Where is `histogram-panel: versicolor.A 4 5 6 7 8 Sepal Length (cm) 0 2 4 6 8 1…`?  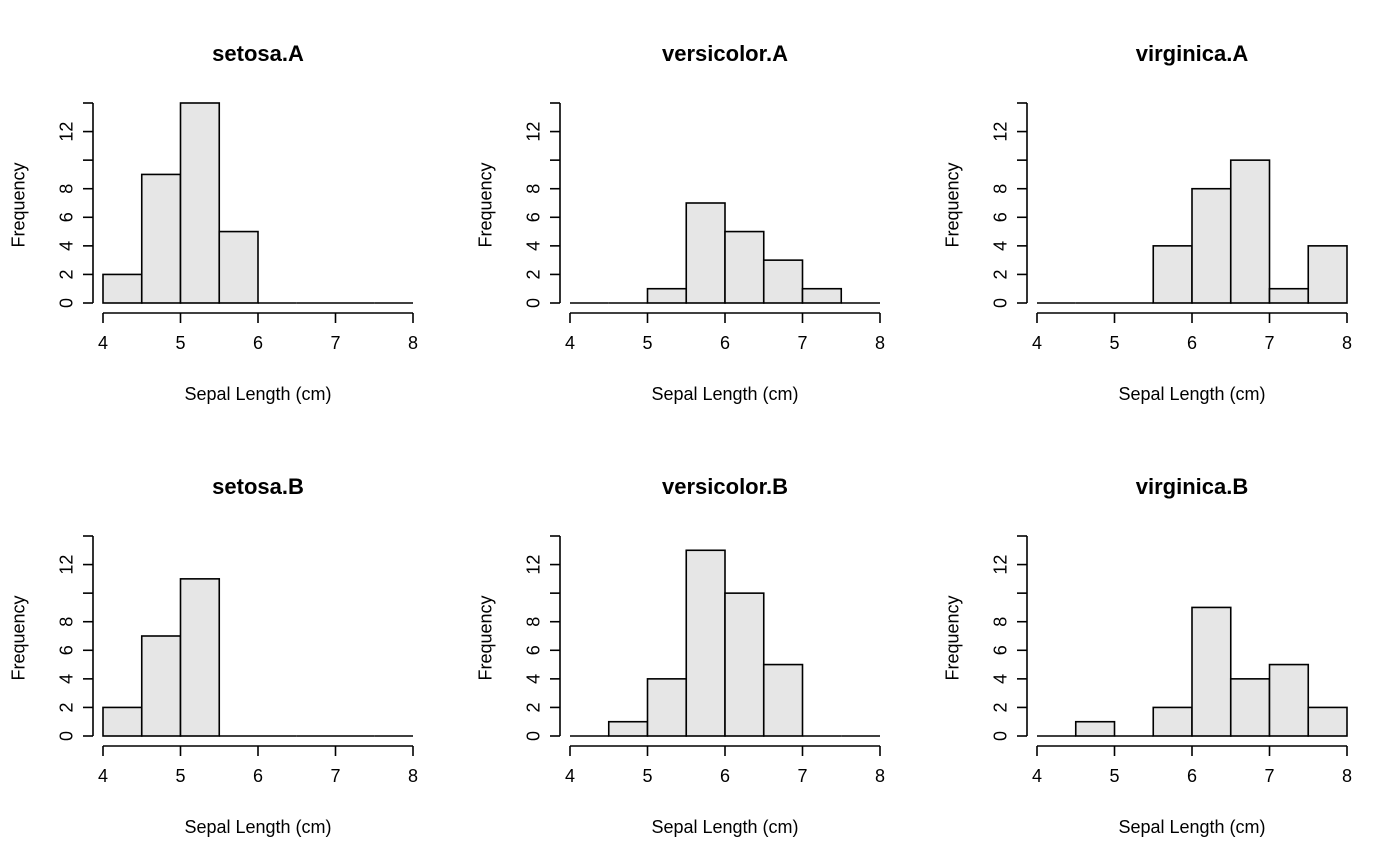
histogram-panel: versicolor.A 4 5 6 7 8 Sepal Length (cm) 0 2 4 6 8 1… is located at coordinates (680, 222).